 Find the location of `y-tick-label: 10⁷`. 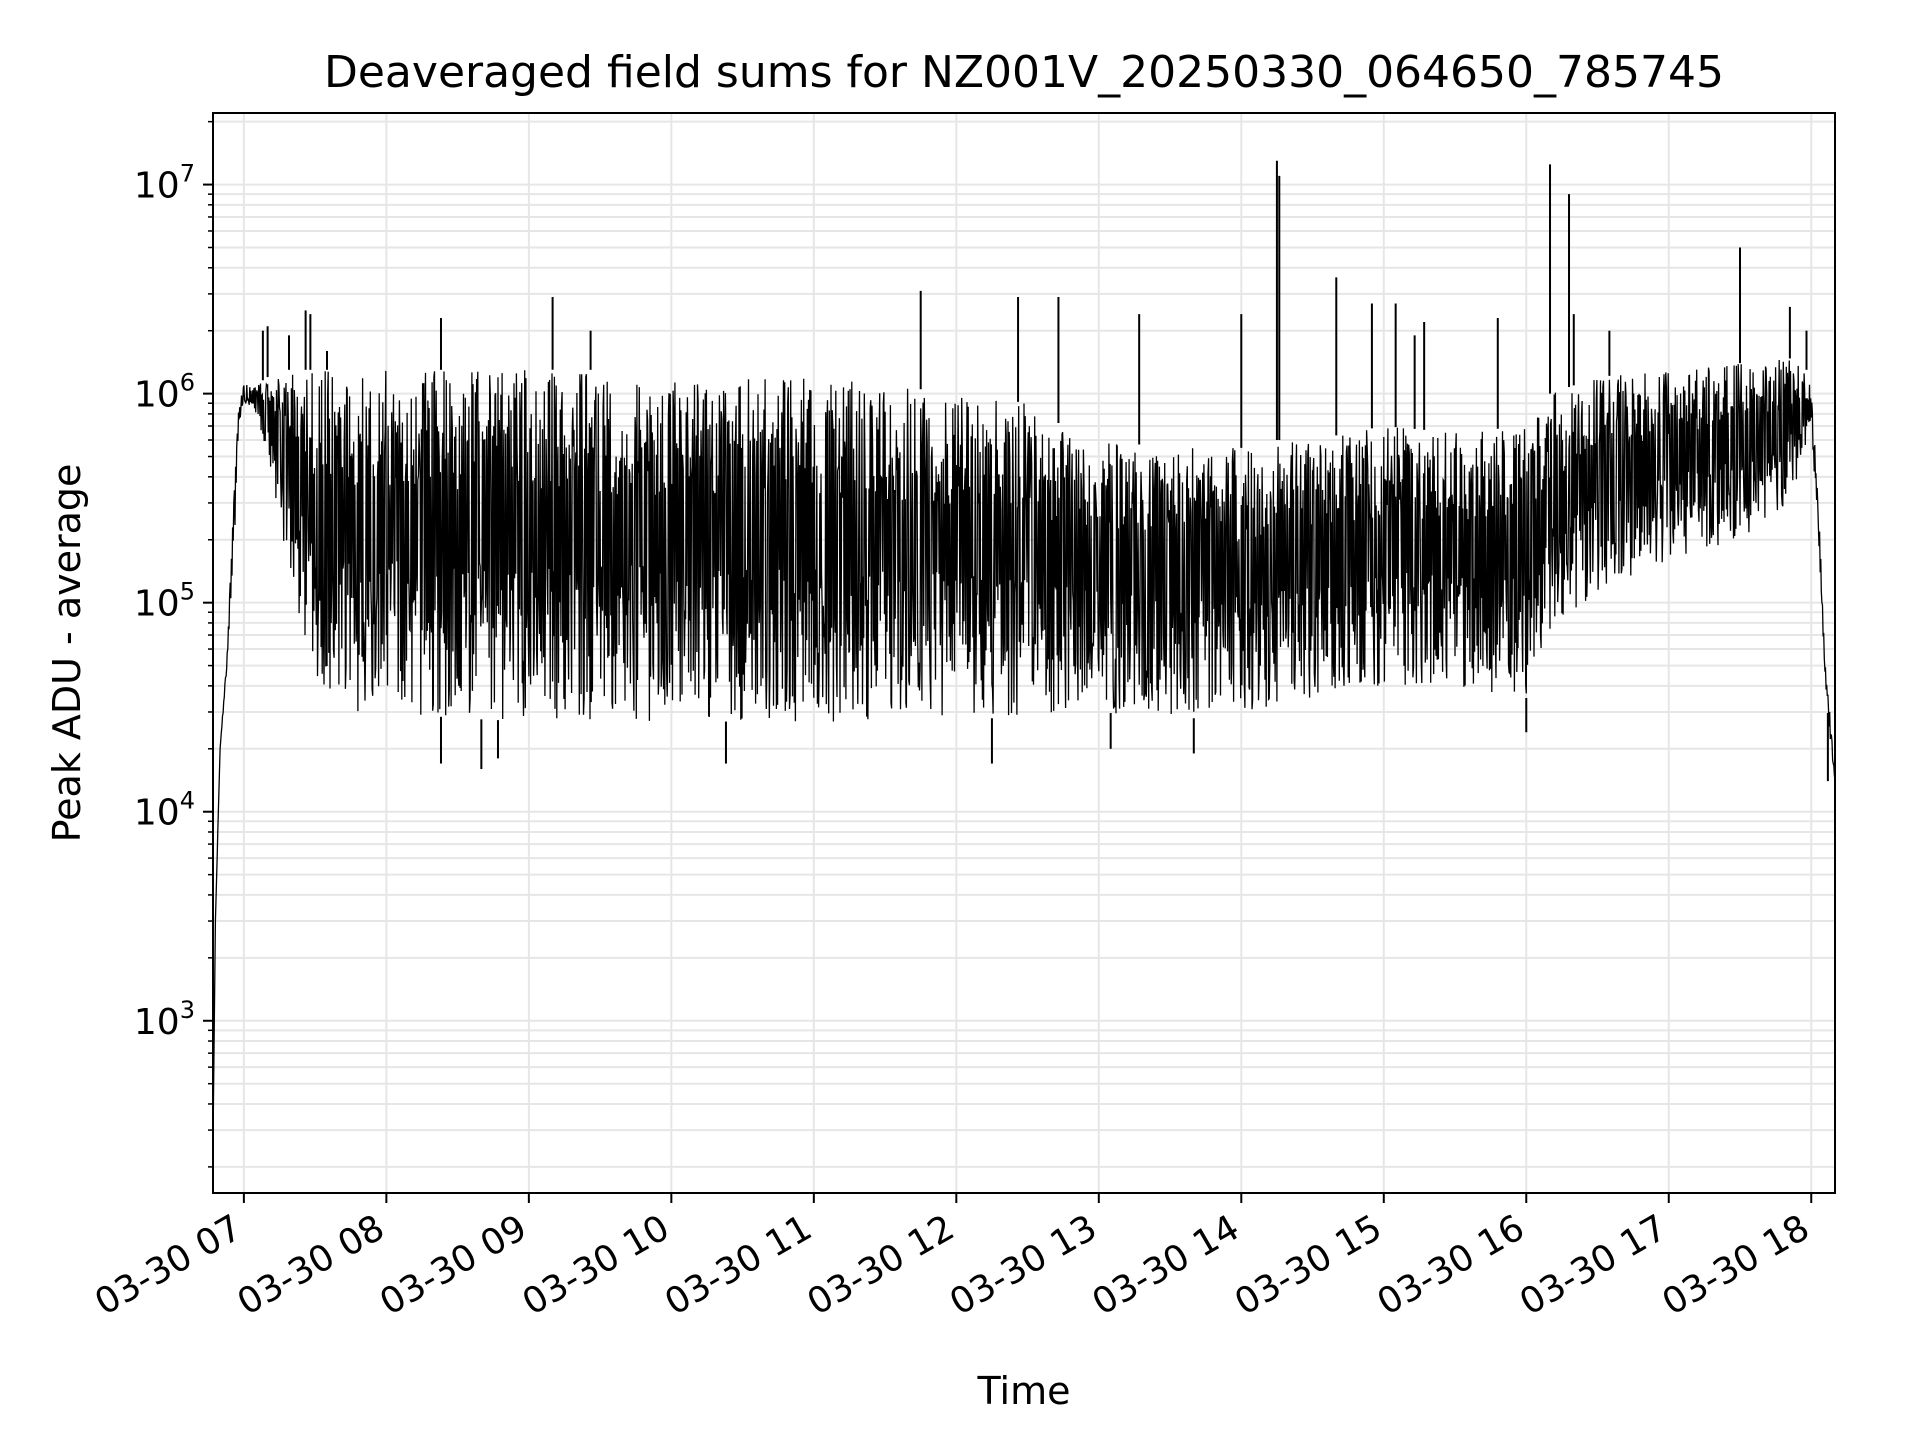

y-tick-label: 10⁷ is located at coordinates (164, 183).